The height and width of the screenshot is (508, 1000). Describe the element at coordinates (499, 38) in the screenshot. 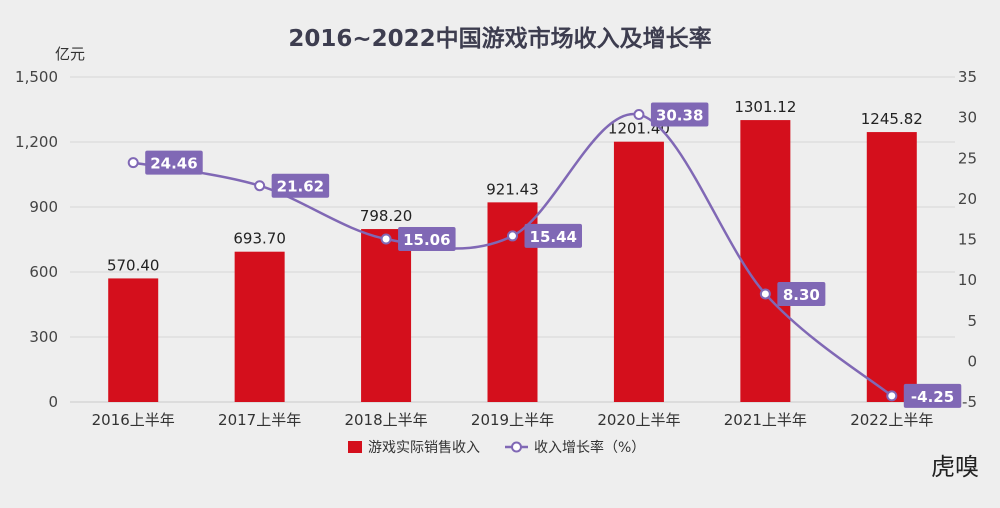

I see `chart-title: 2016~2022中国游戏市场收入及增长率` at that location.